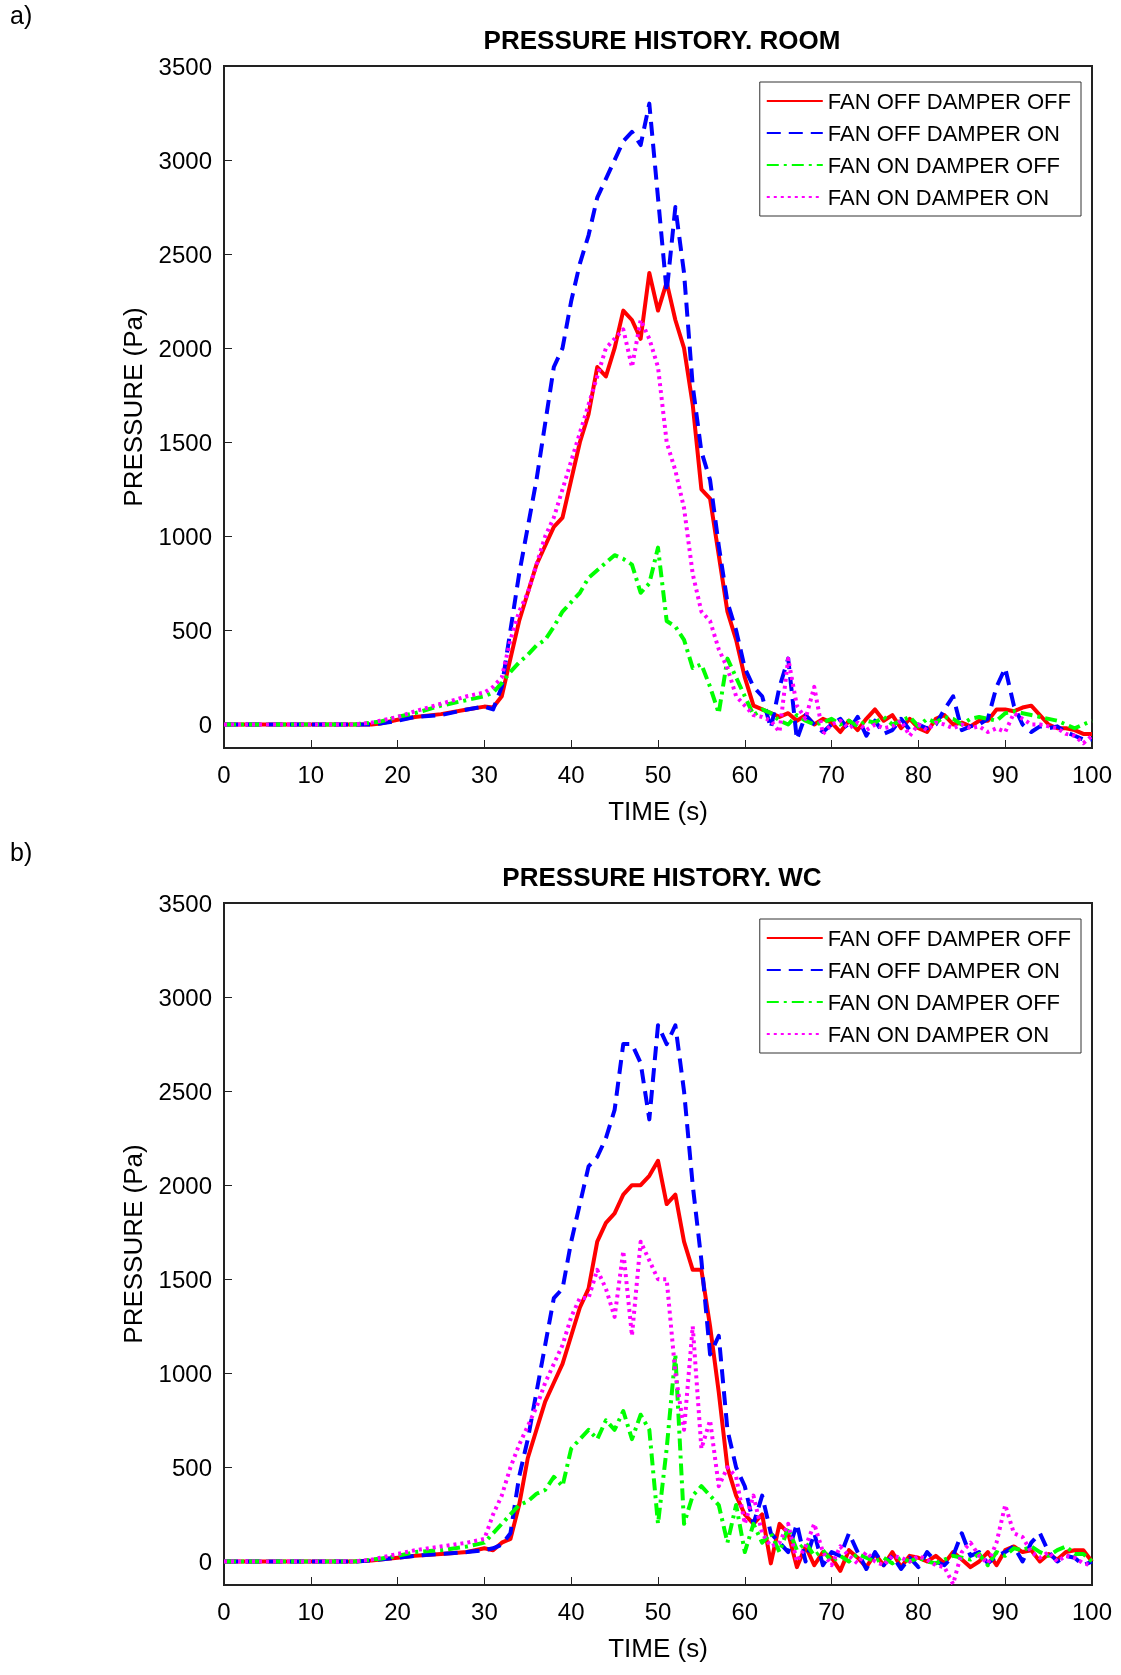  What do you see at coordinates (21, 851) in the screenshot?
I see `text: b)` at bounding box center [21, 851].